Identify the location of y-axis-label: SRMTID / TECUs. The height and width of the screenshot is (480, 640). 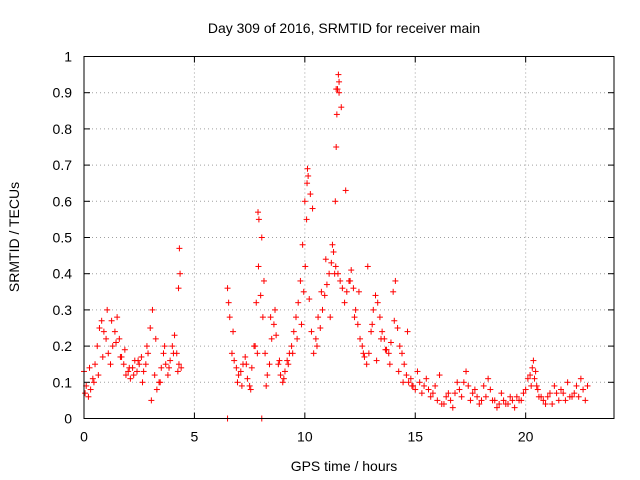
(14, 237).